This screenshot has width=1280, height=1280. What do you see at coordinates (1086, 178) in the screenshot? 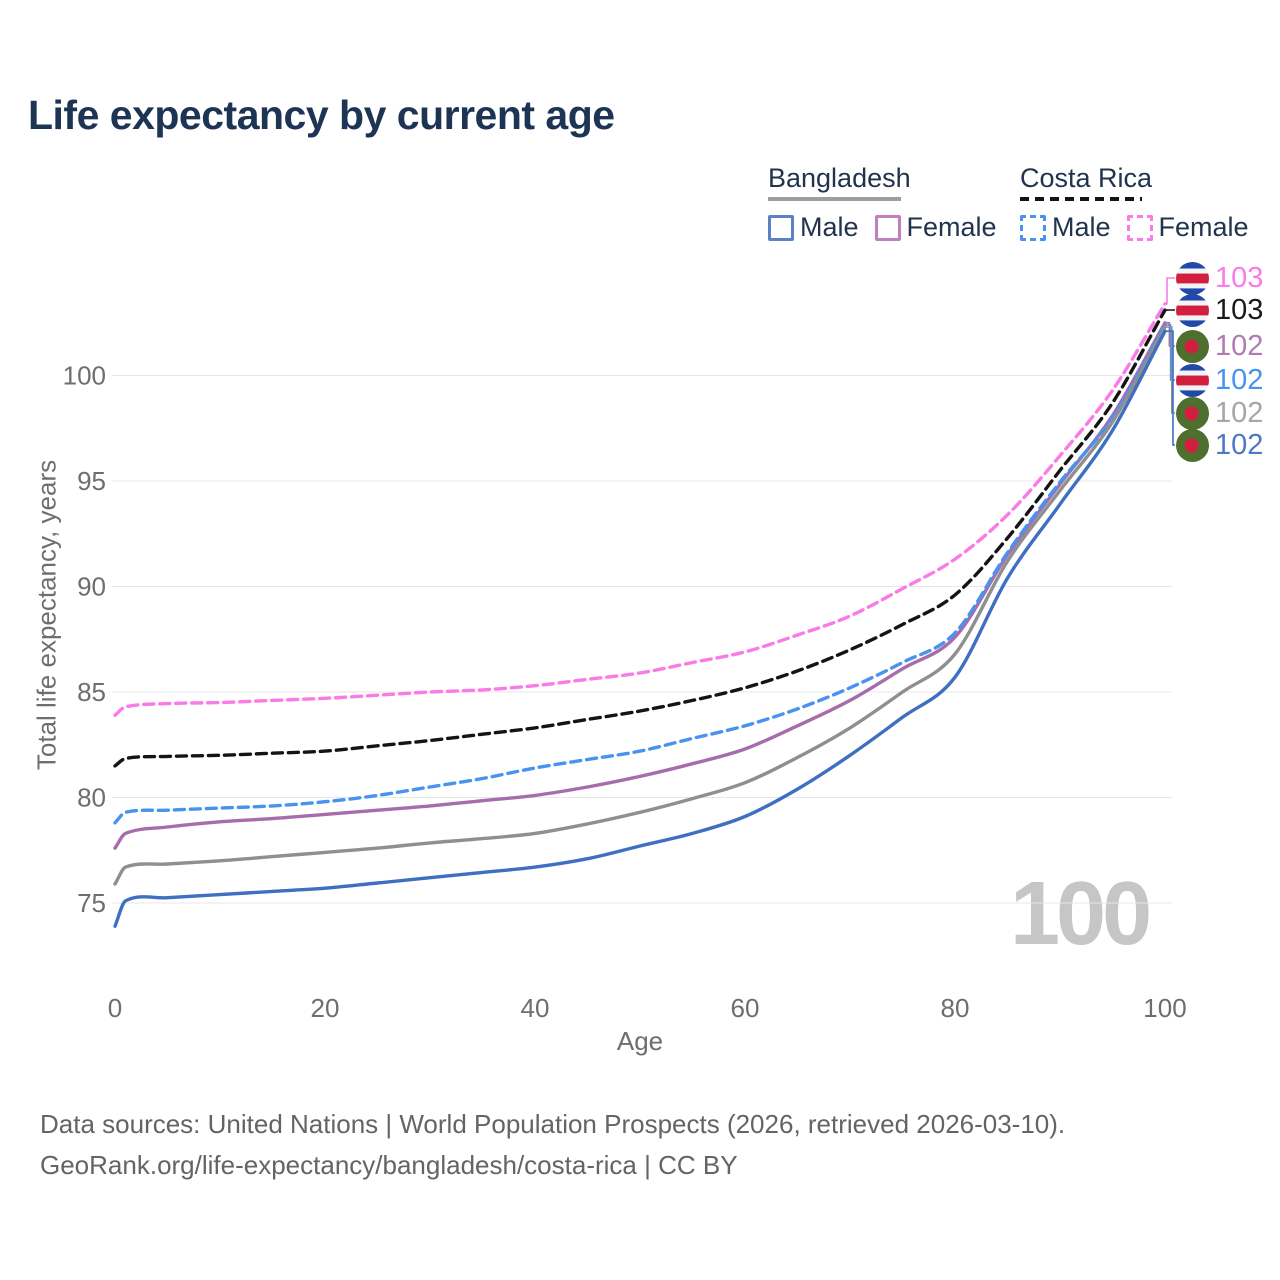
I see `legend-country-label: Costa Rica` at bounding box center [1086, 178].